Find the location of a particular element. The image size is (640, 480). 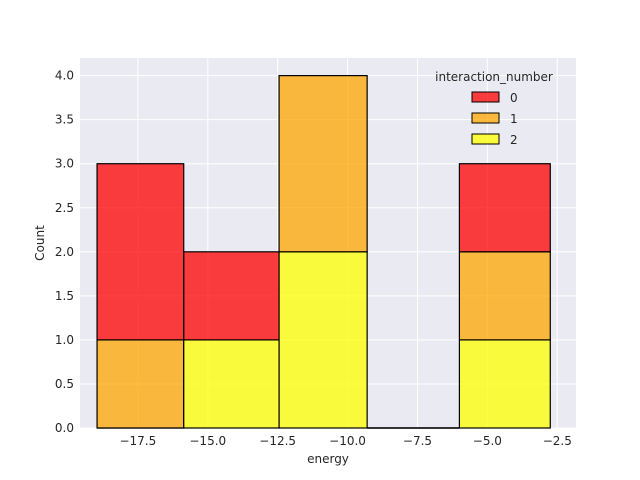

legend-label-0: 0 is located at coordinates (514, 98).